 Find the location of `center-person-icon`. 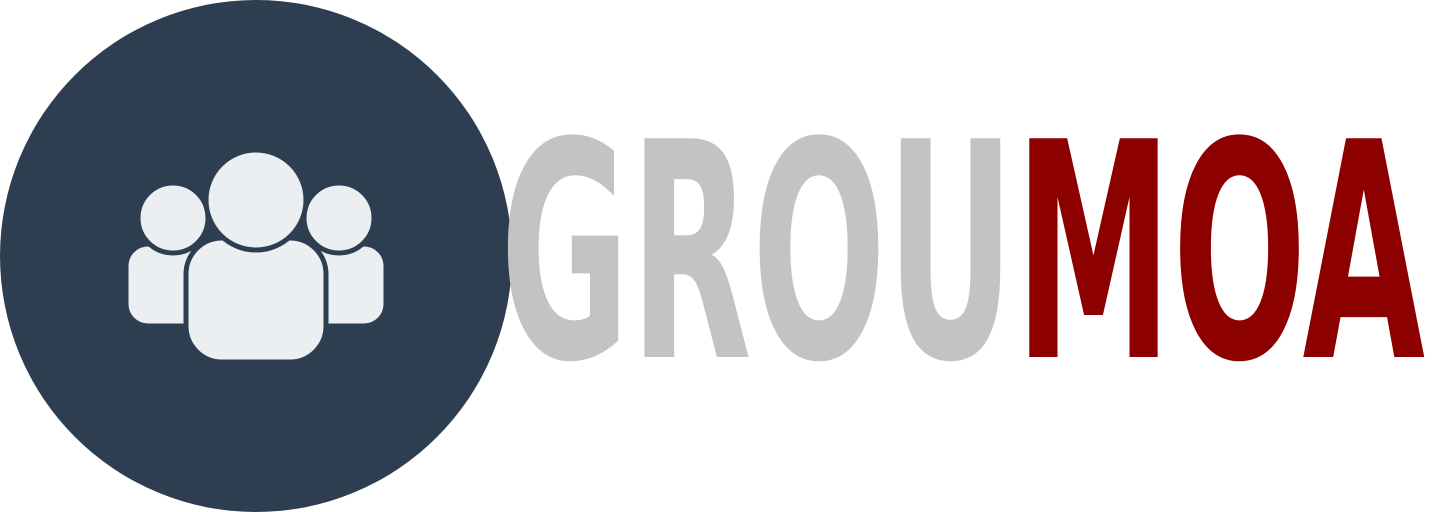

center-person-icon is located at coordinates (256, 256).